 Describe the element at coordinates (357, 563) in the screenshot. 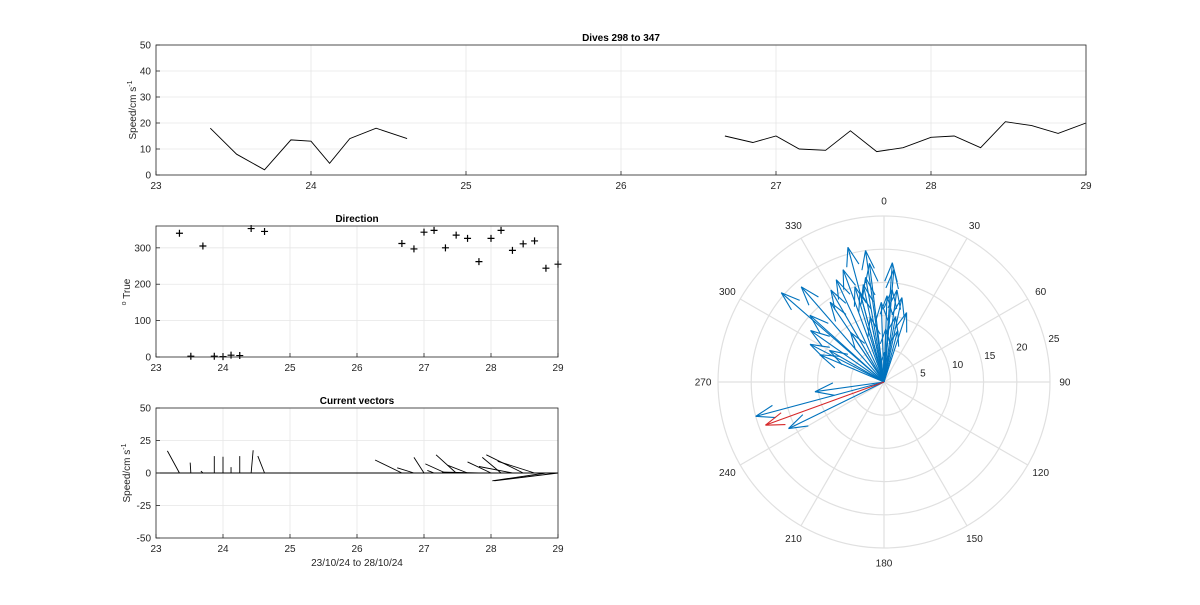

I see `vectors-xlabel: 23/10/24 to 28/10/24` at that location.